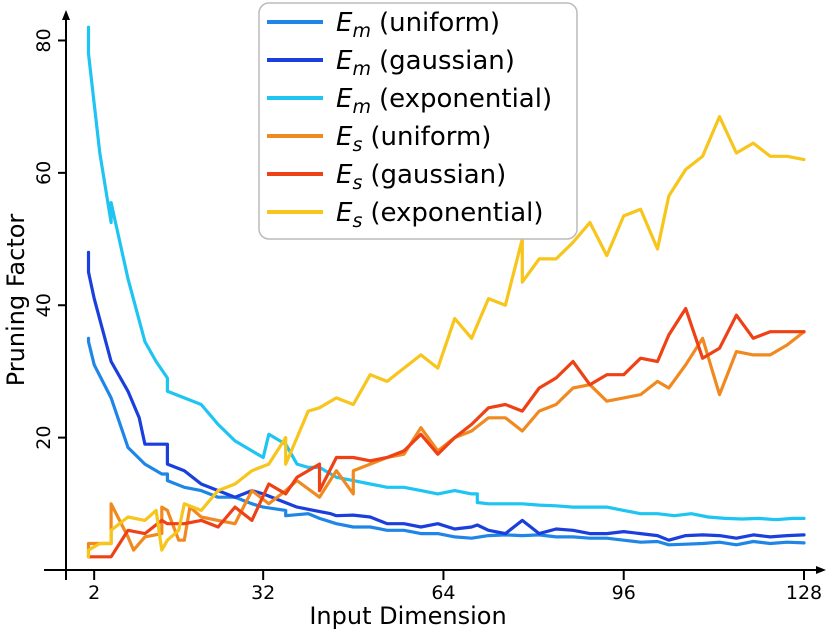 The image size is (830, 637). What do you see at coordinates (421, 177) in the screenshot?
I see `legend-label: Es (gaussian)` at bounding box center [421, 177].